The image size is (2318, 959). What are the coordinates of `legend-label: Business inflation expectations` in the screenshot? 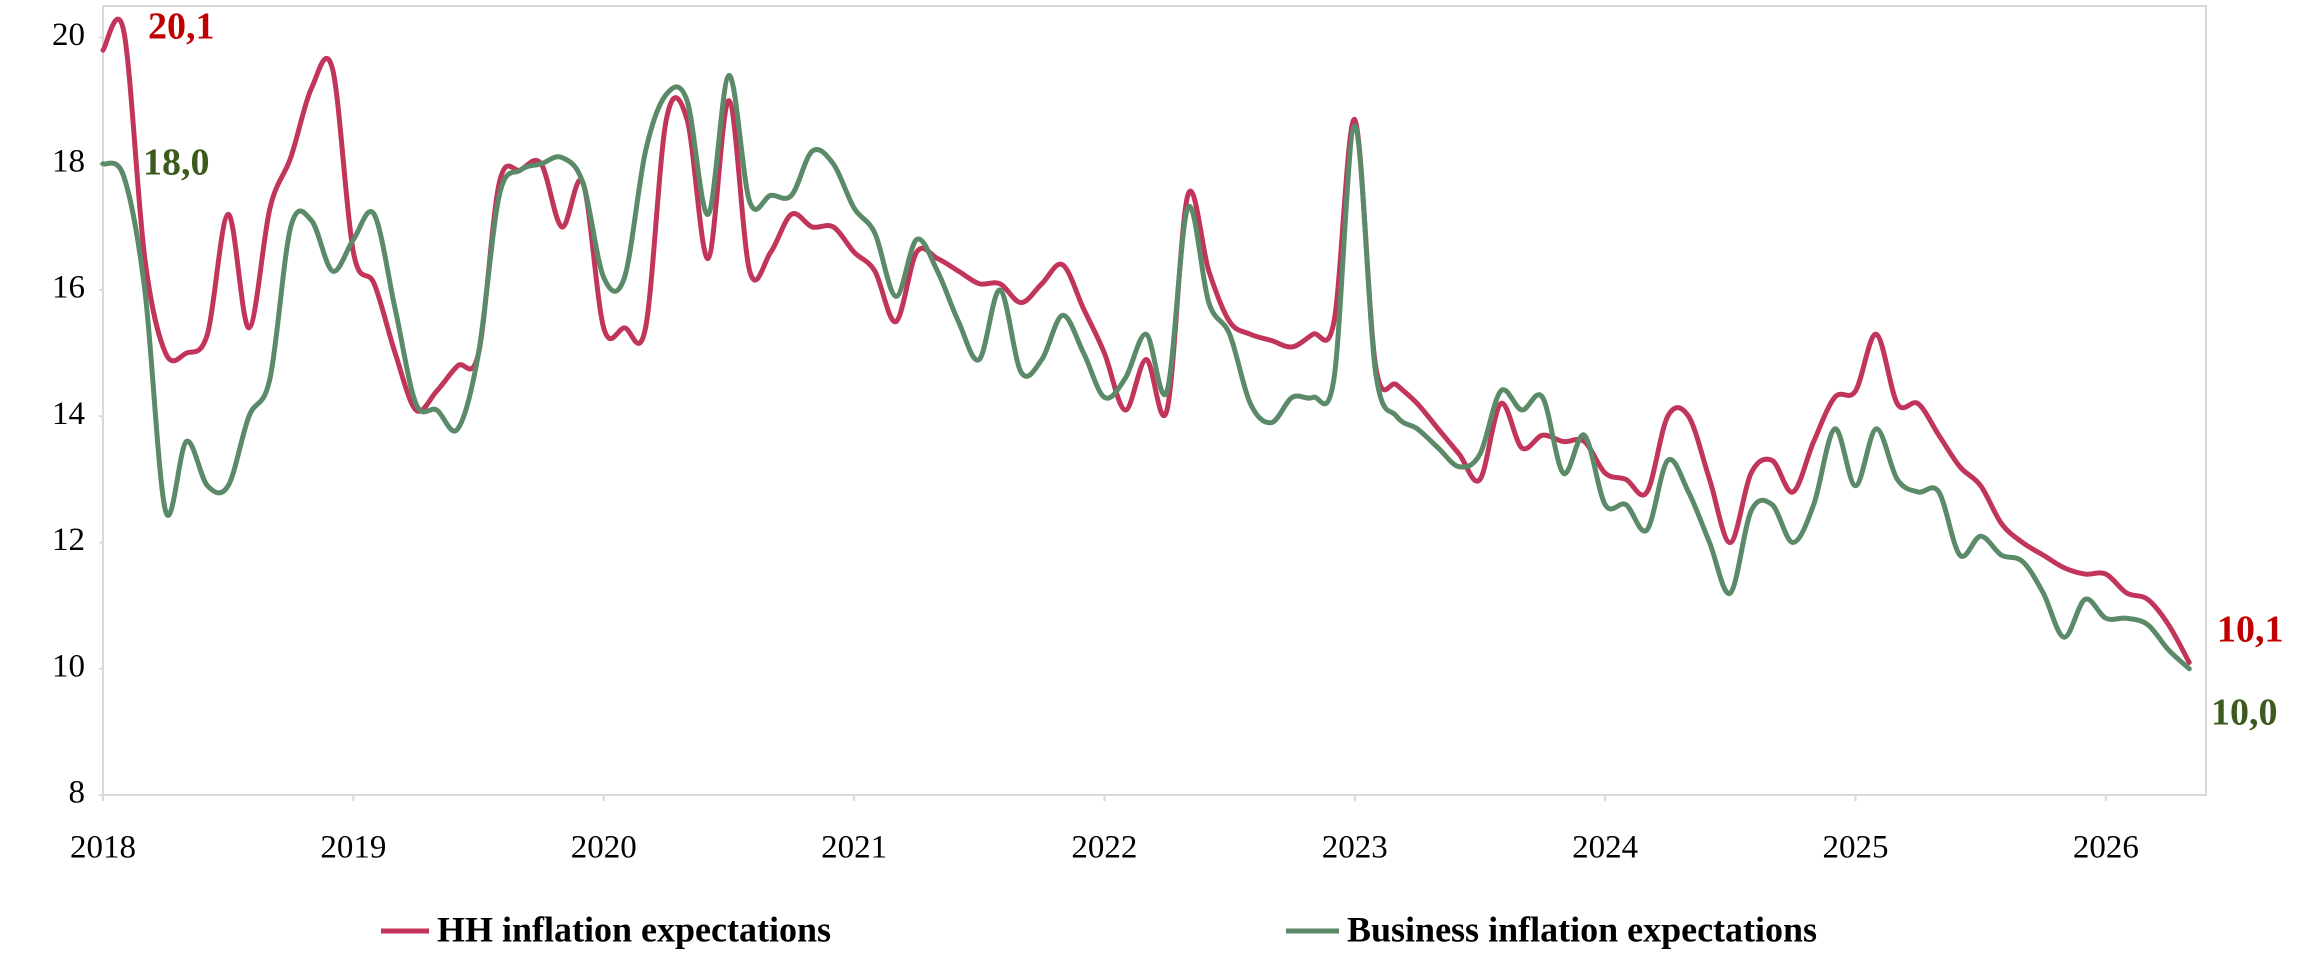 It's located at (1582, 929).